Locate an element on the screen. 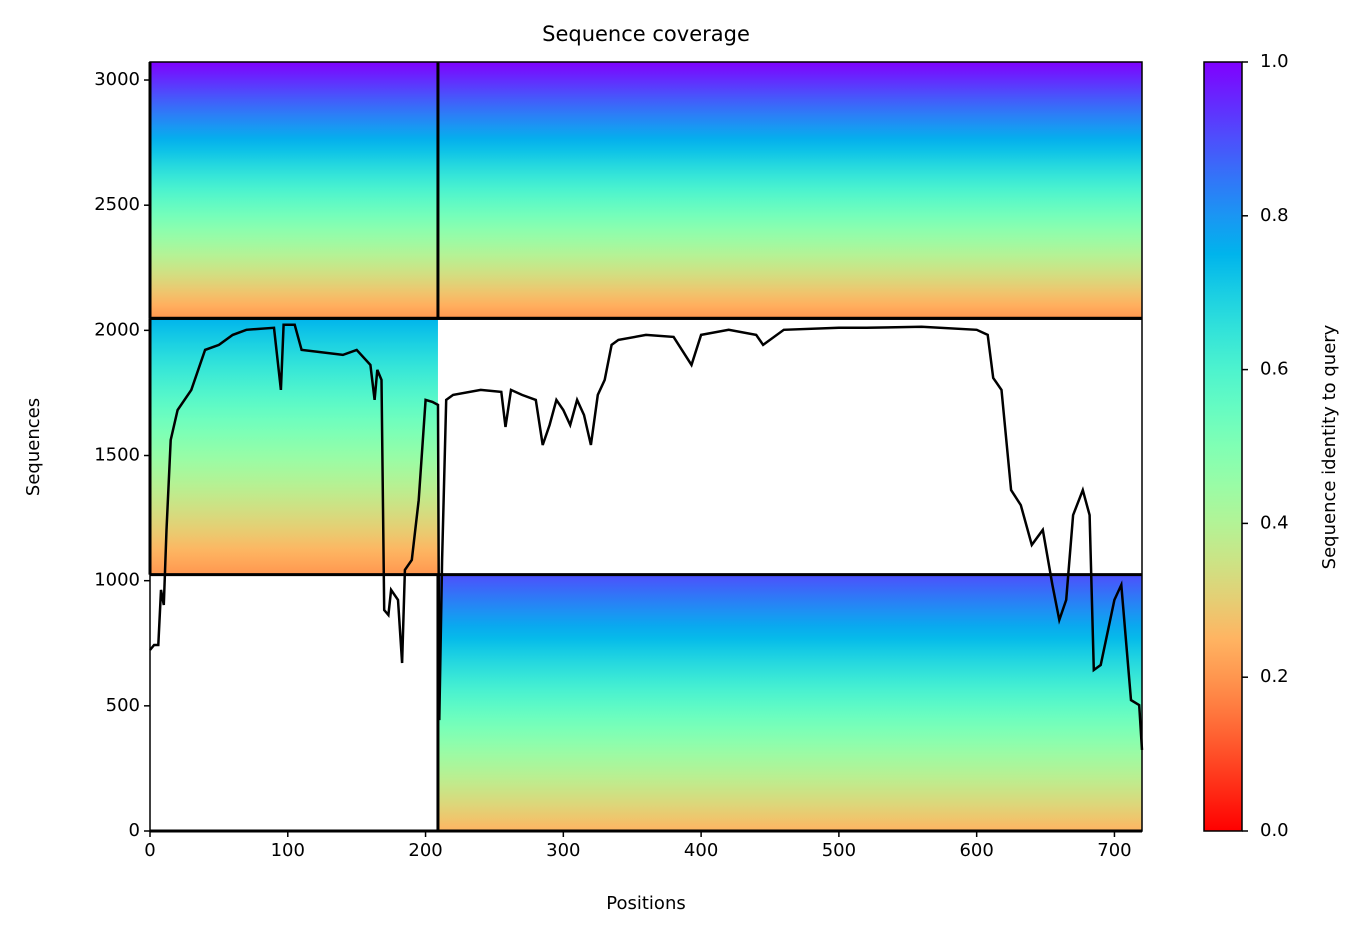 The height and width of the screenshot is (939, 1364). x-tick-label: 300 is located at coordinates (563, 850).